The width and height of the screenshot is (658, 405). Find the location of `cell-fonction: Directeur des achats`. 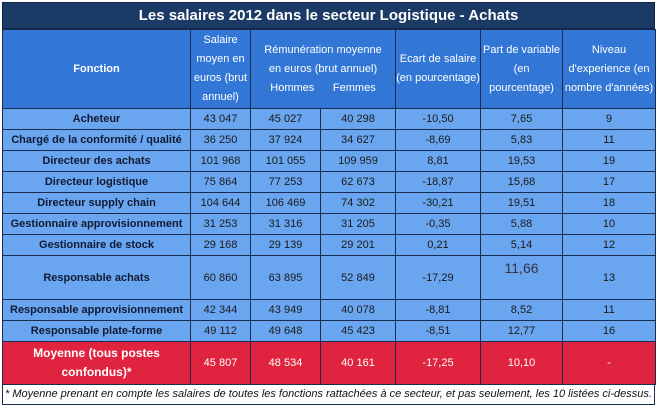

cell-fonction: Directeur des achats is located at coordinates (96, 161).